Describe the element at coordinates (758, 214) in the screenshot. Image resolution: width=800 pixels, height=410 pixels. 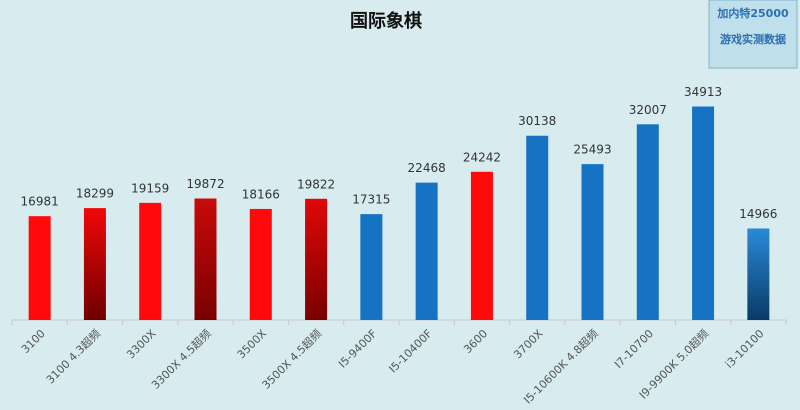
I see `value-label: 14966` at that location.